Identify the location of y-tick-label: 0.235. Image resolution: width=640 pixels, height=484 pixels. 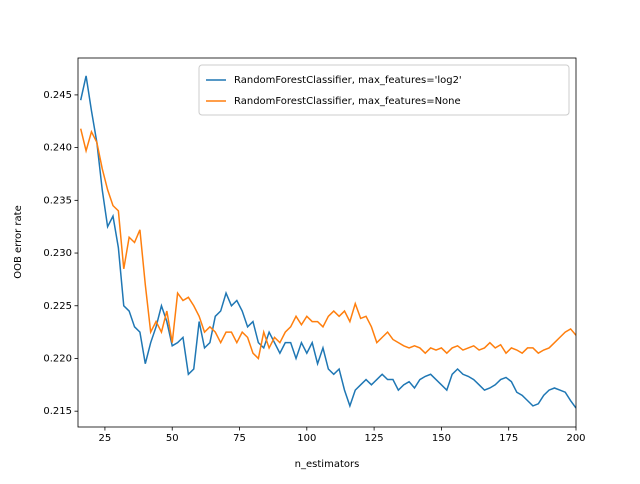
(57, 200).